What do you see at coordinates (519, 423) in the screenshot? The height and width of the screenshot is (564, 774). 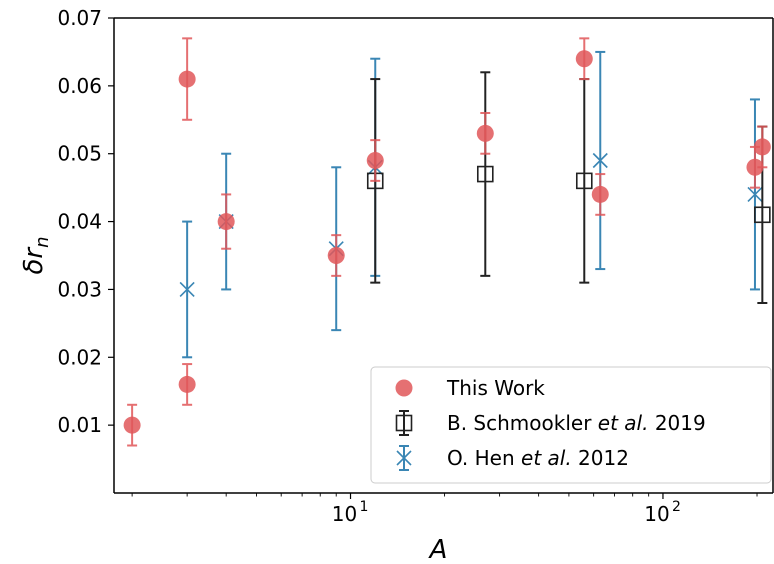 I see `legend-label-name: B. Schmookler` at bounding box center [519, 423].